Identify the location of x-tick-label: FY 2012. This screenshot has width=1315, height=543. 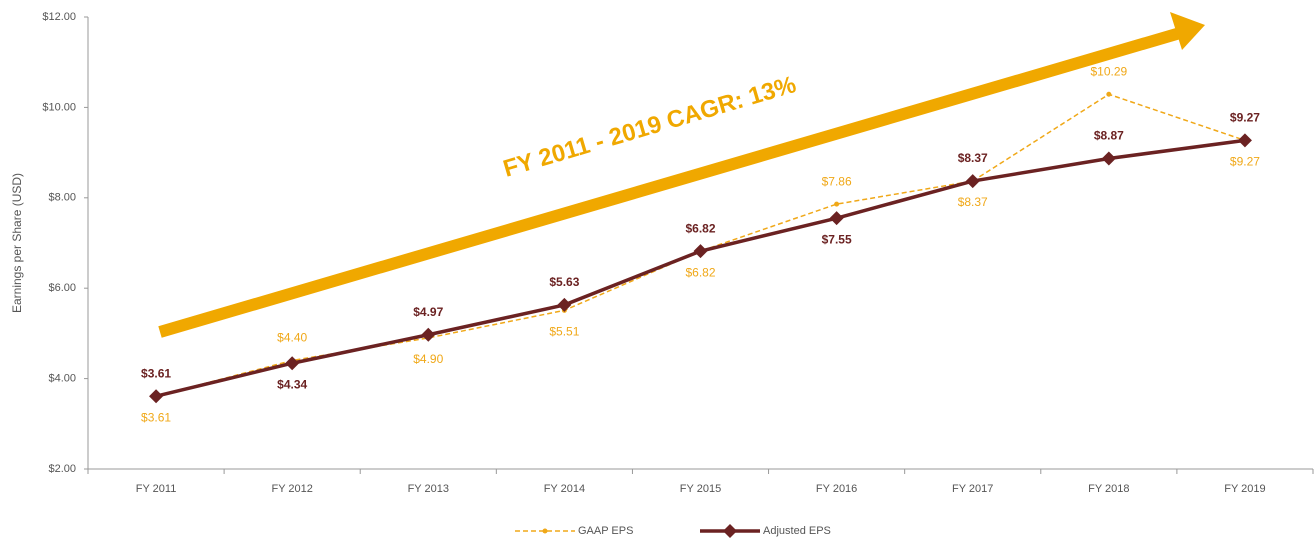
(291, 489).